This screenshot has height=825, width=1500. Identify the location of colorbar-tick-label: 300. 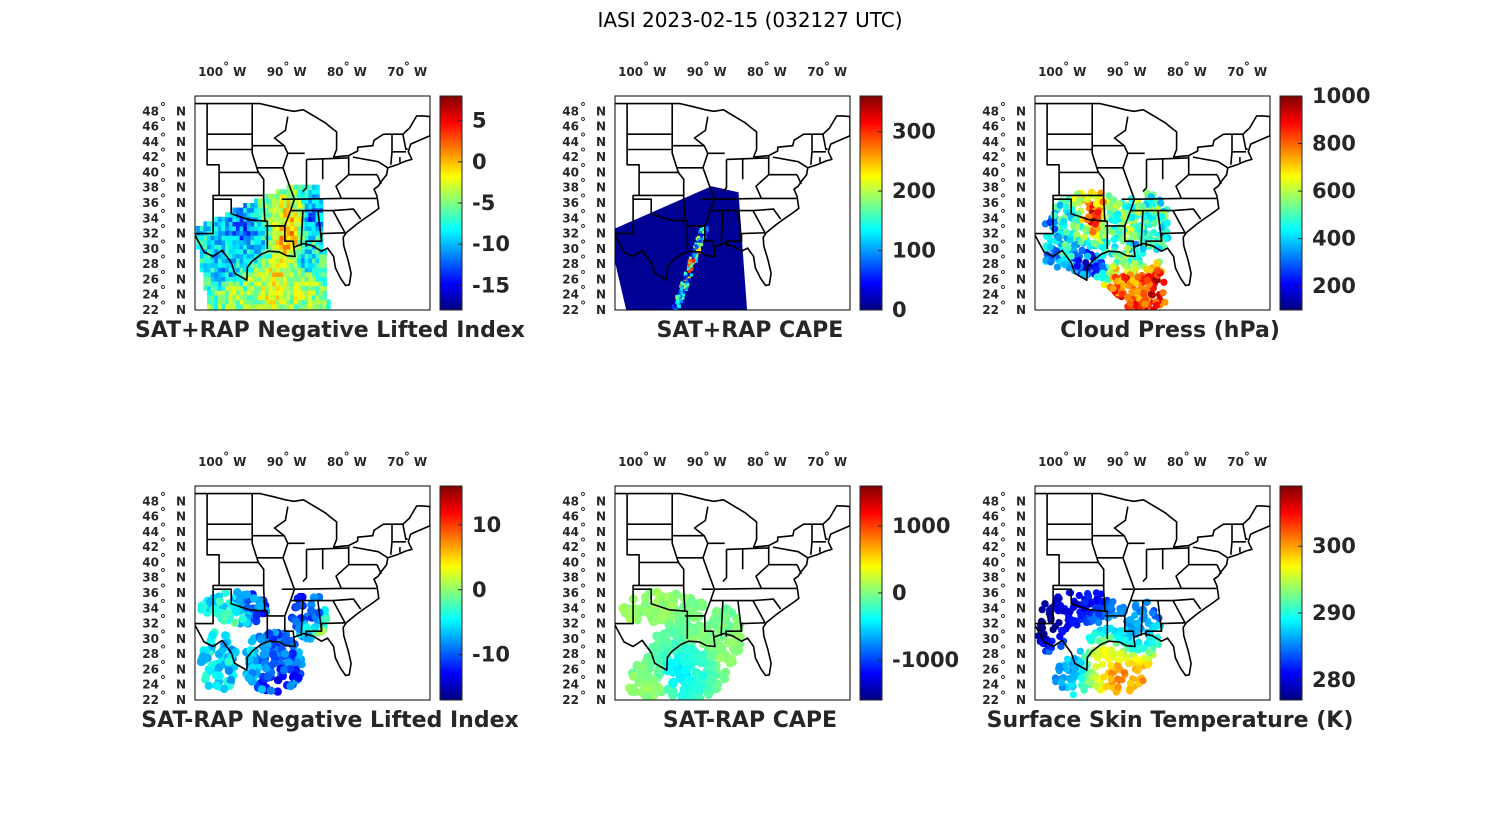
(1334, 546).